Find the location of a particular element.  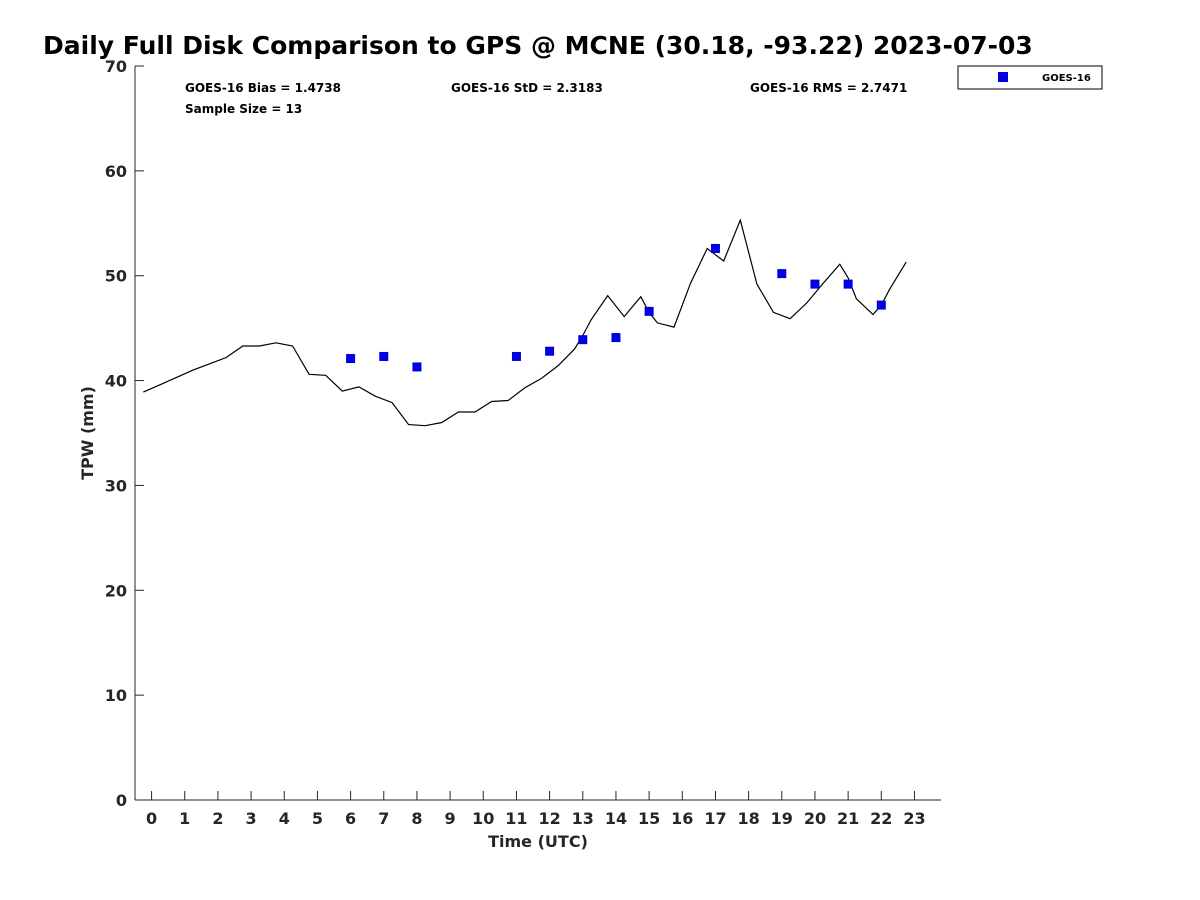

y-tick-label: 0 is located at coordinates (121, 800).